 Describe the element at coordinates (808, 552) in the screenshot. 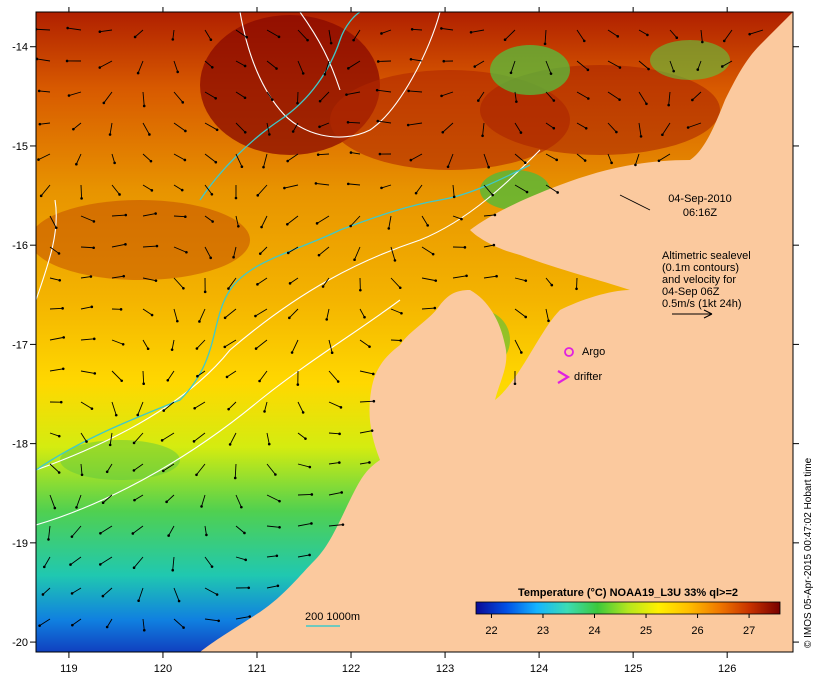

I see `credit-text: © IMOS 05-Apr-2015 00:47:02 Hobart time` at that location.